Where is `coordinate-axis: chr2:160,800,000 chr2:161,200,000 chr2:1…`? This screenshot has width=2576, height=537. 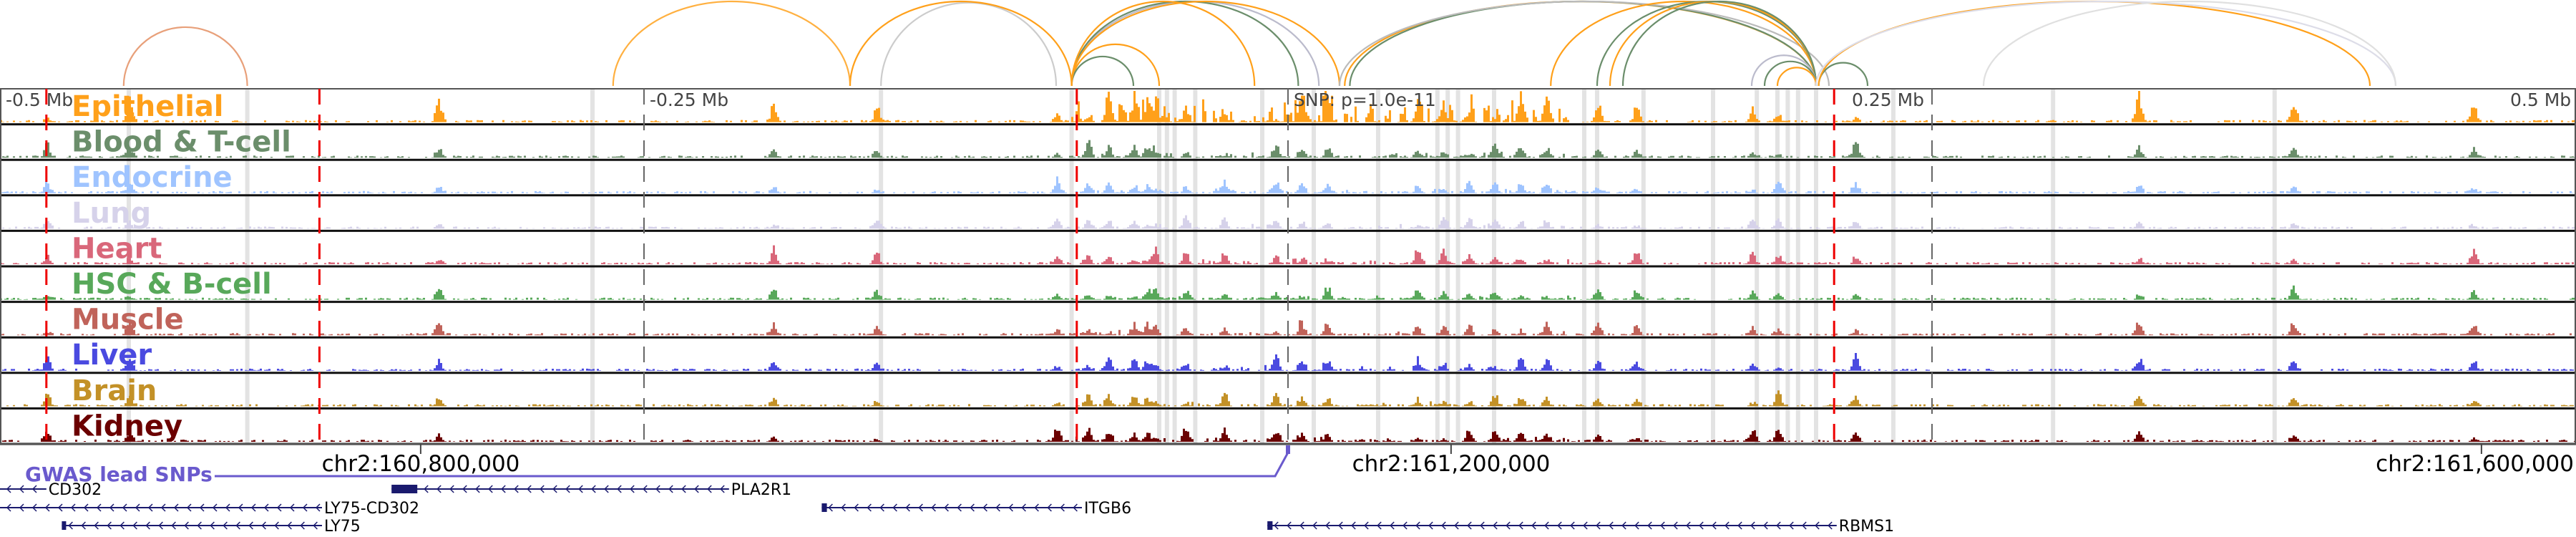
coordinate-axis: chr2:160,800,000 chr2:161,200,000 chr2:1… is located at coordinates (1448, 464).